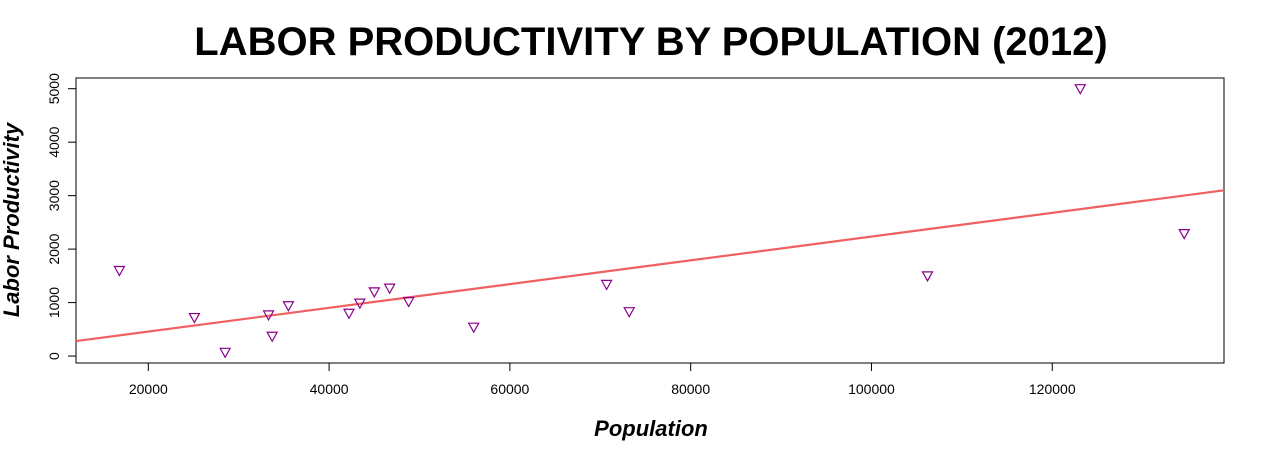 The width and height of the screenshot is (1265, 460). Describe the element at coordinates (871, 389) in the screenshot. I see `x-tick-label: 100000` at that location.